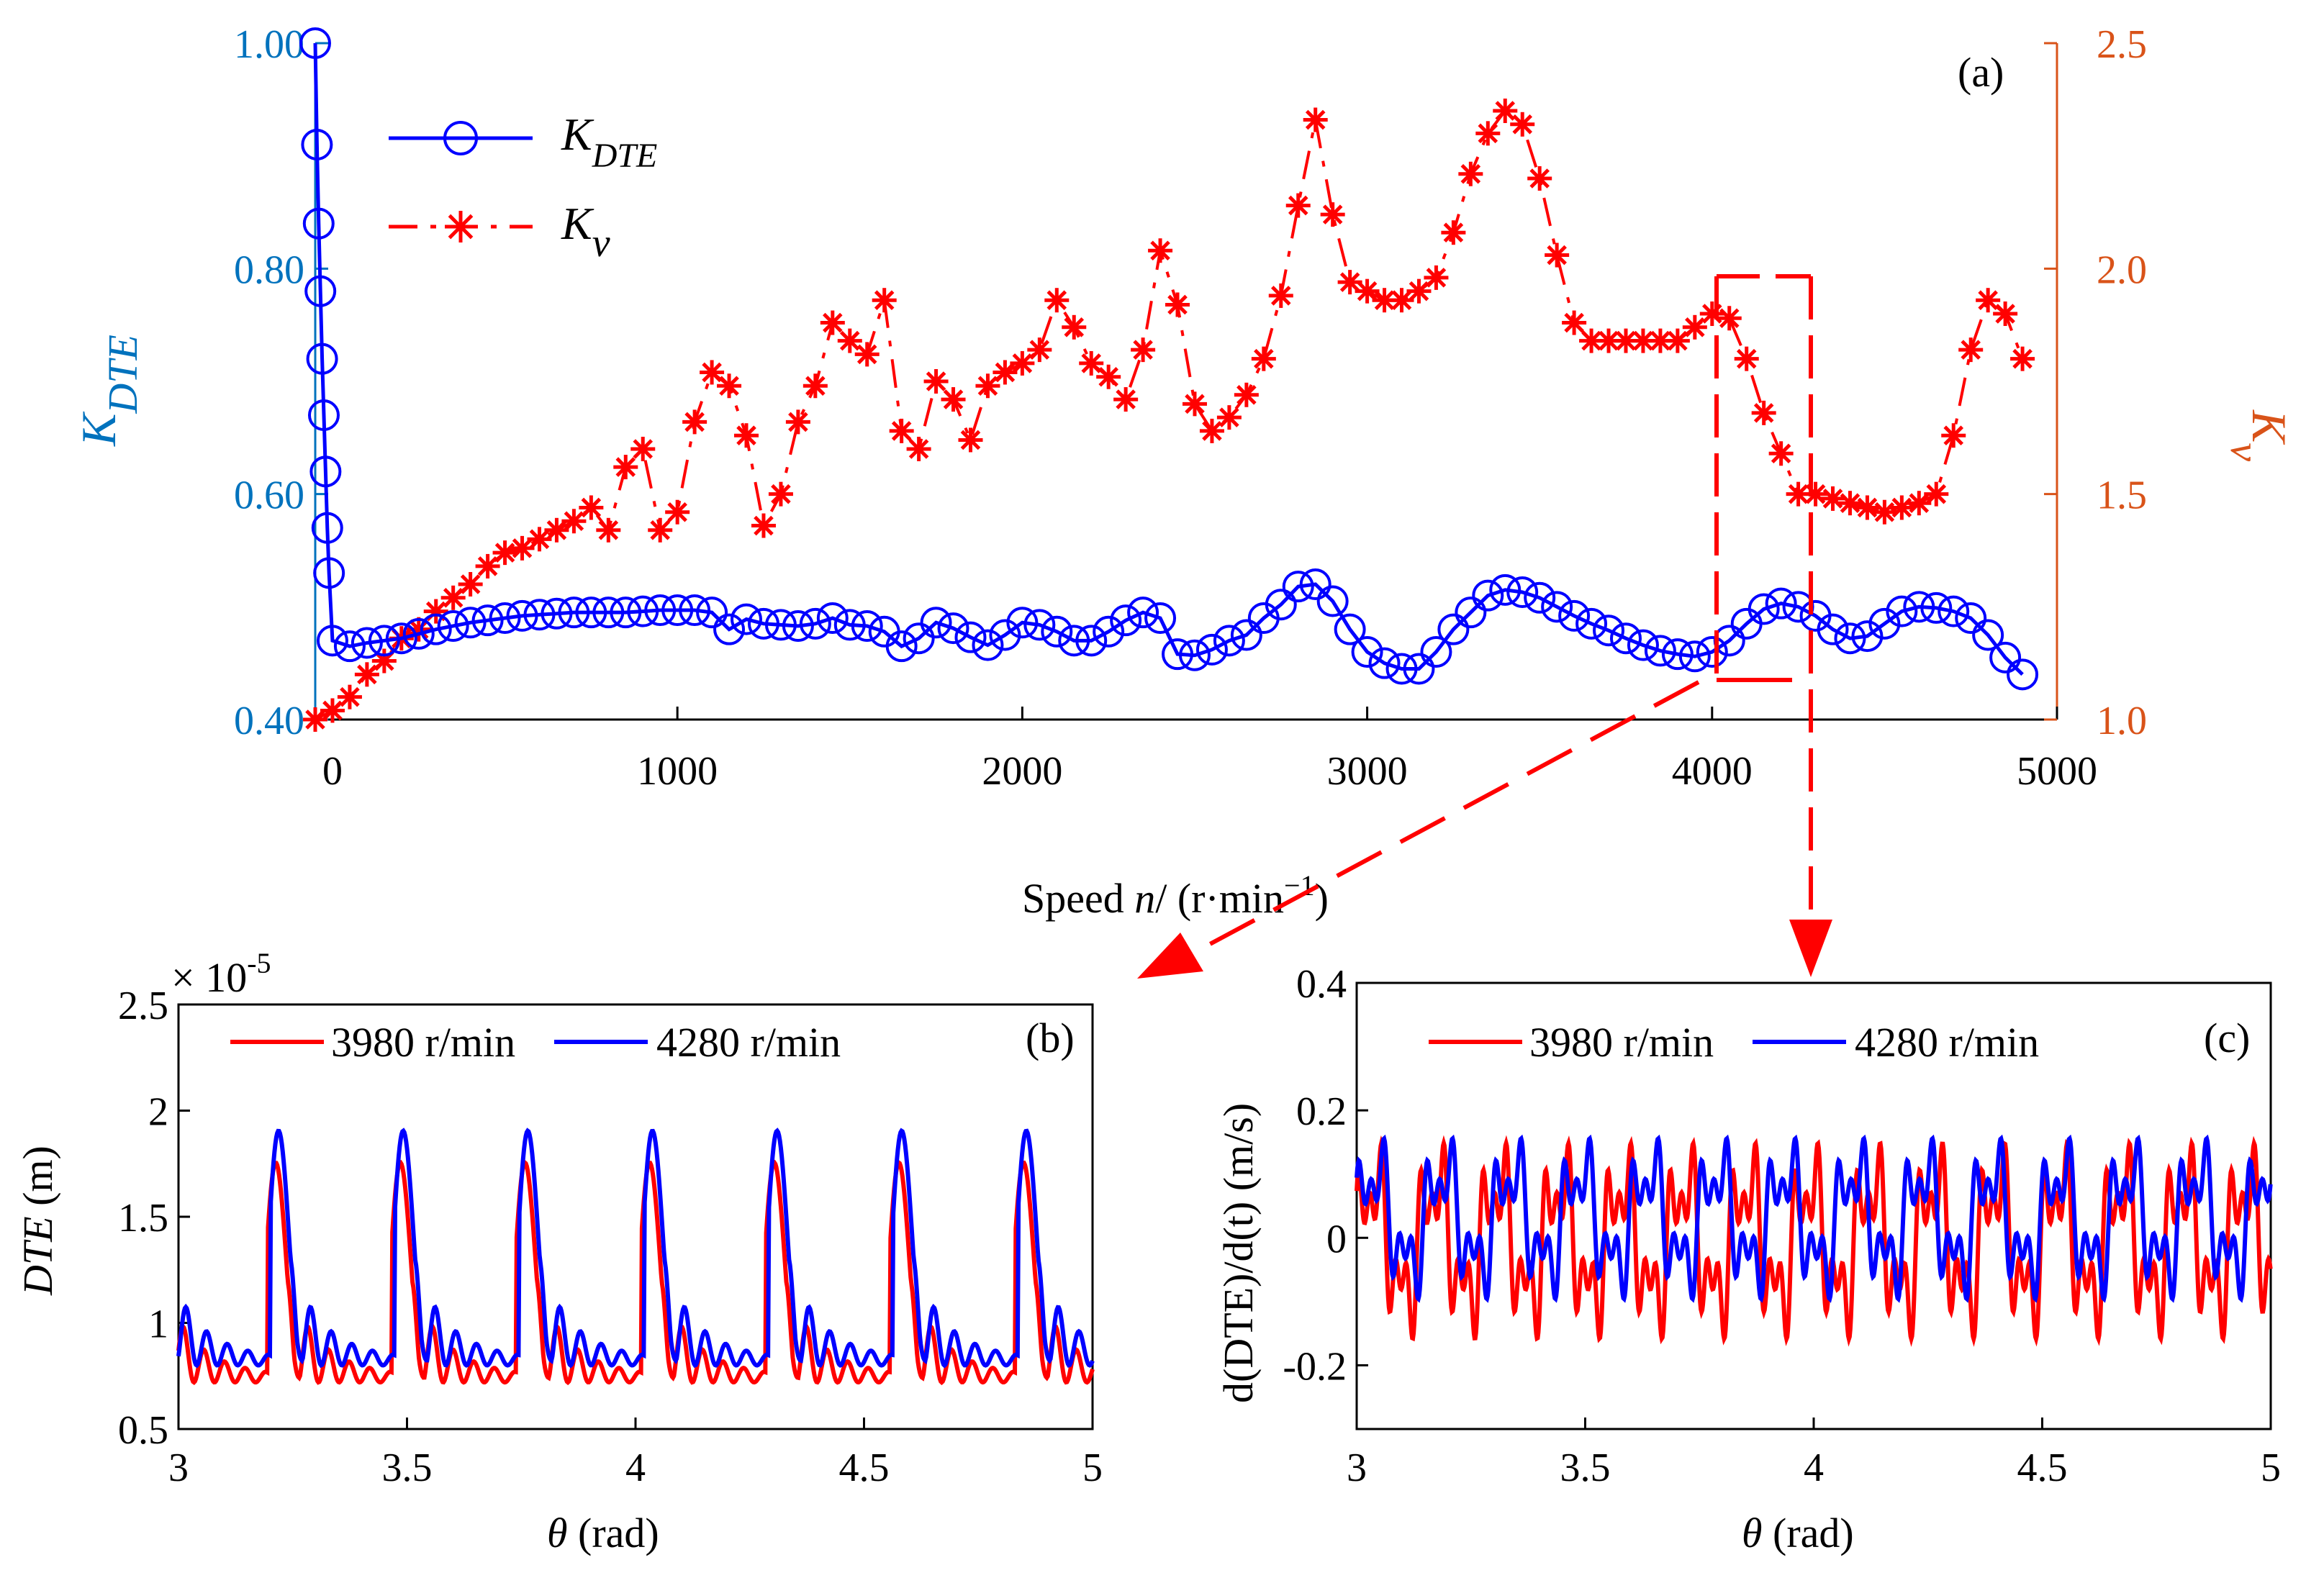 This screenshot has width=2324, height=1583. I want to click on panel-c-legend: 3980 r/min 4280 r/min, so click(1734, 1042).